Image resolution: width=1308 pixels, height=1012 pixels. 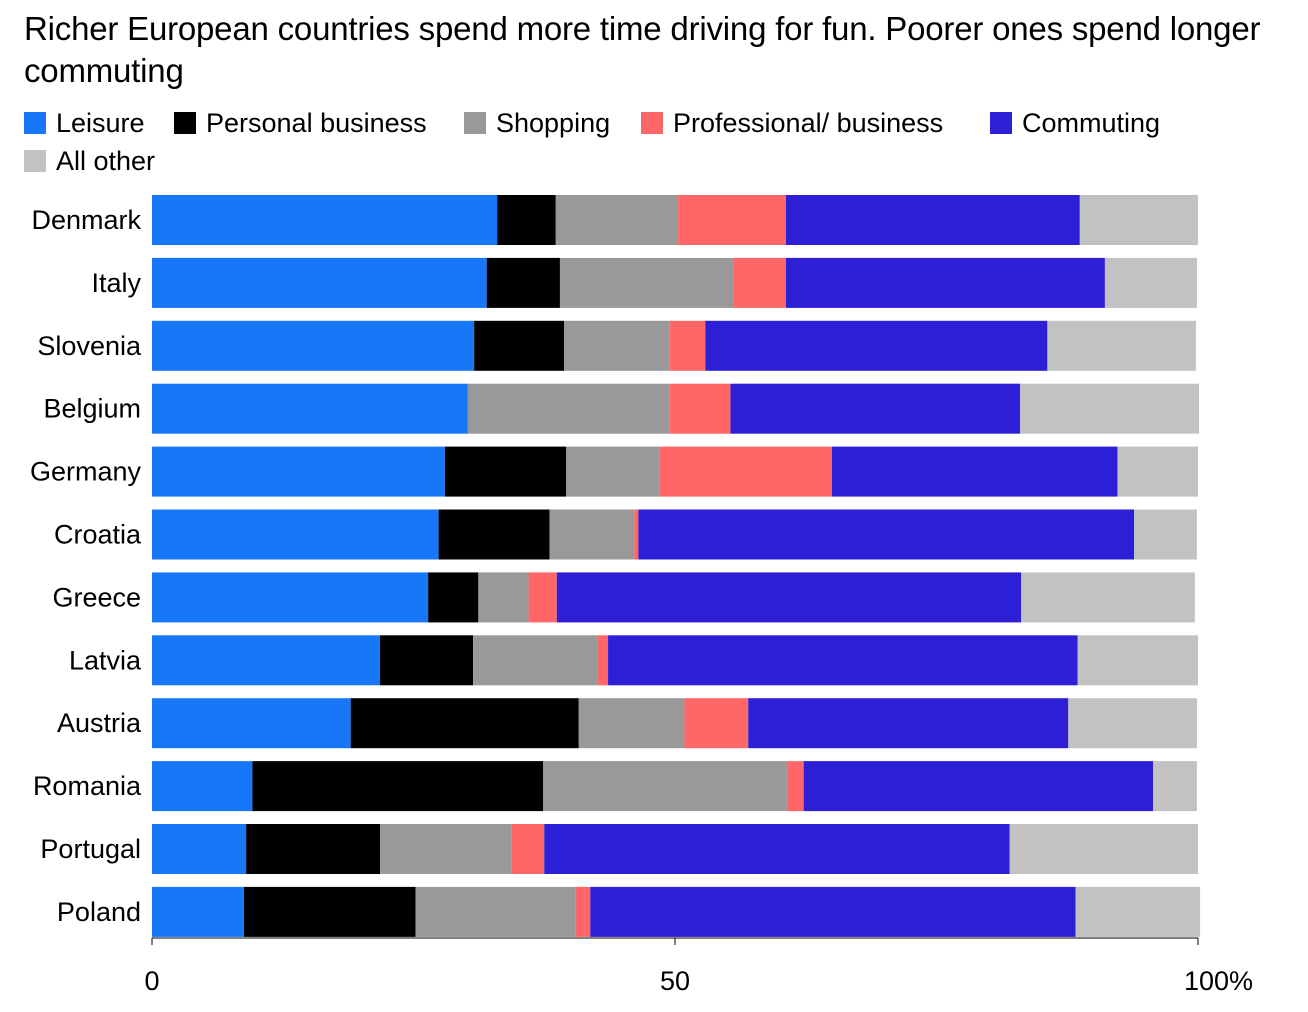 I want to click on legend-label-professional-business: Professional/ business, so click(x=808, y=123).